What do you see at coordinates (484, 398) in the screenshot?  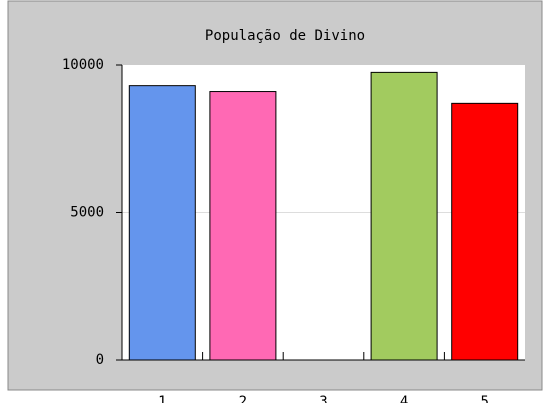 I see `x-tick-label: 5` at bounding box center [484, 398].